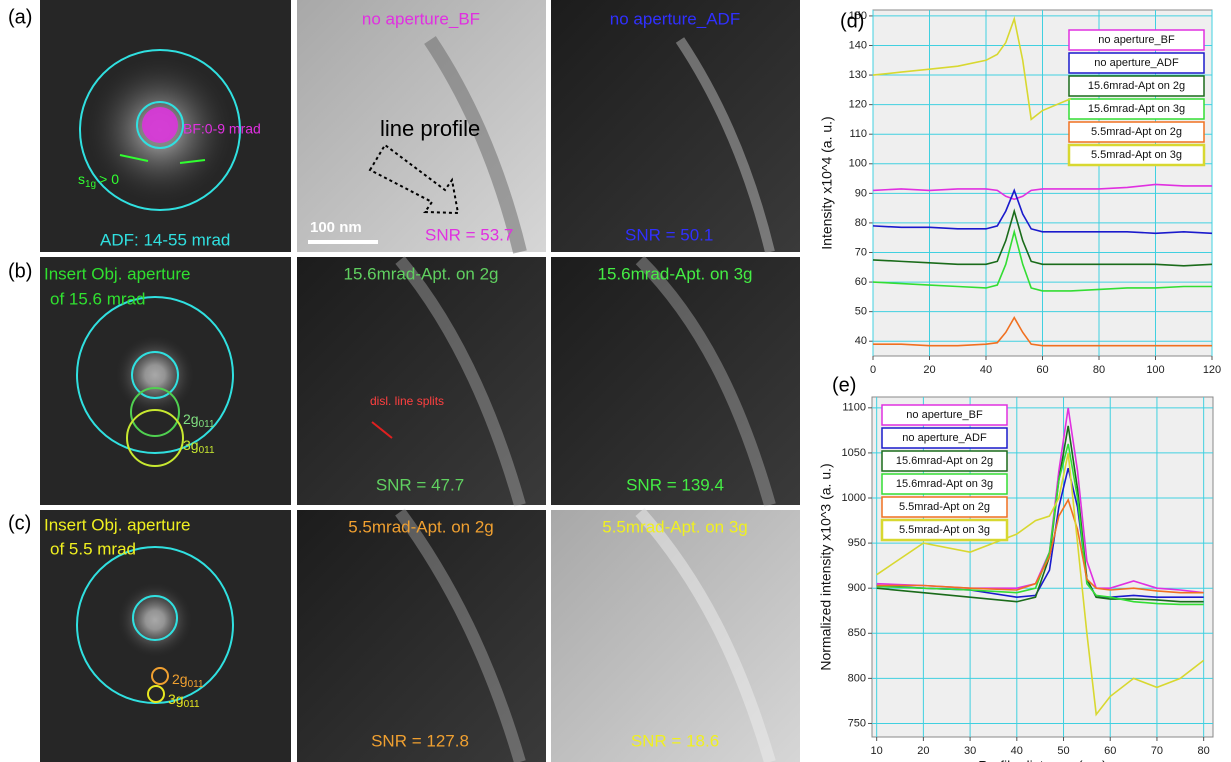  What do you see at coordinates (858, 16) in the screenshot?
I see `y-tick-label: 150` at bounding box center [858, 16].